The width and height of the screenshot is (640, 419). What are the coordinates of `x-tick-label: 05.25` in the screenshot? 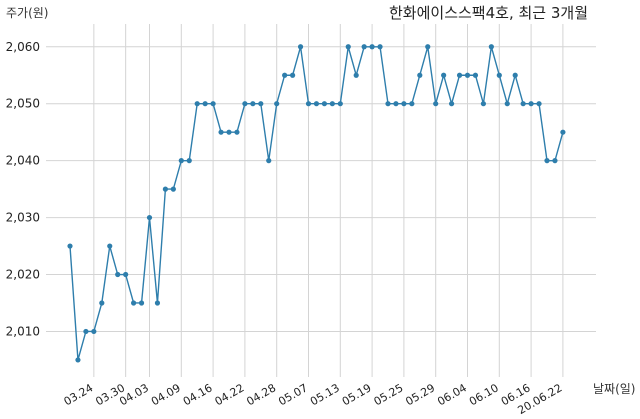 It's located at (389, 394).